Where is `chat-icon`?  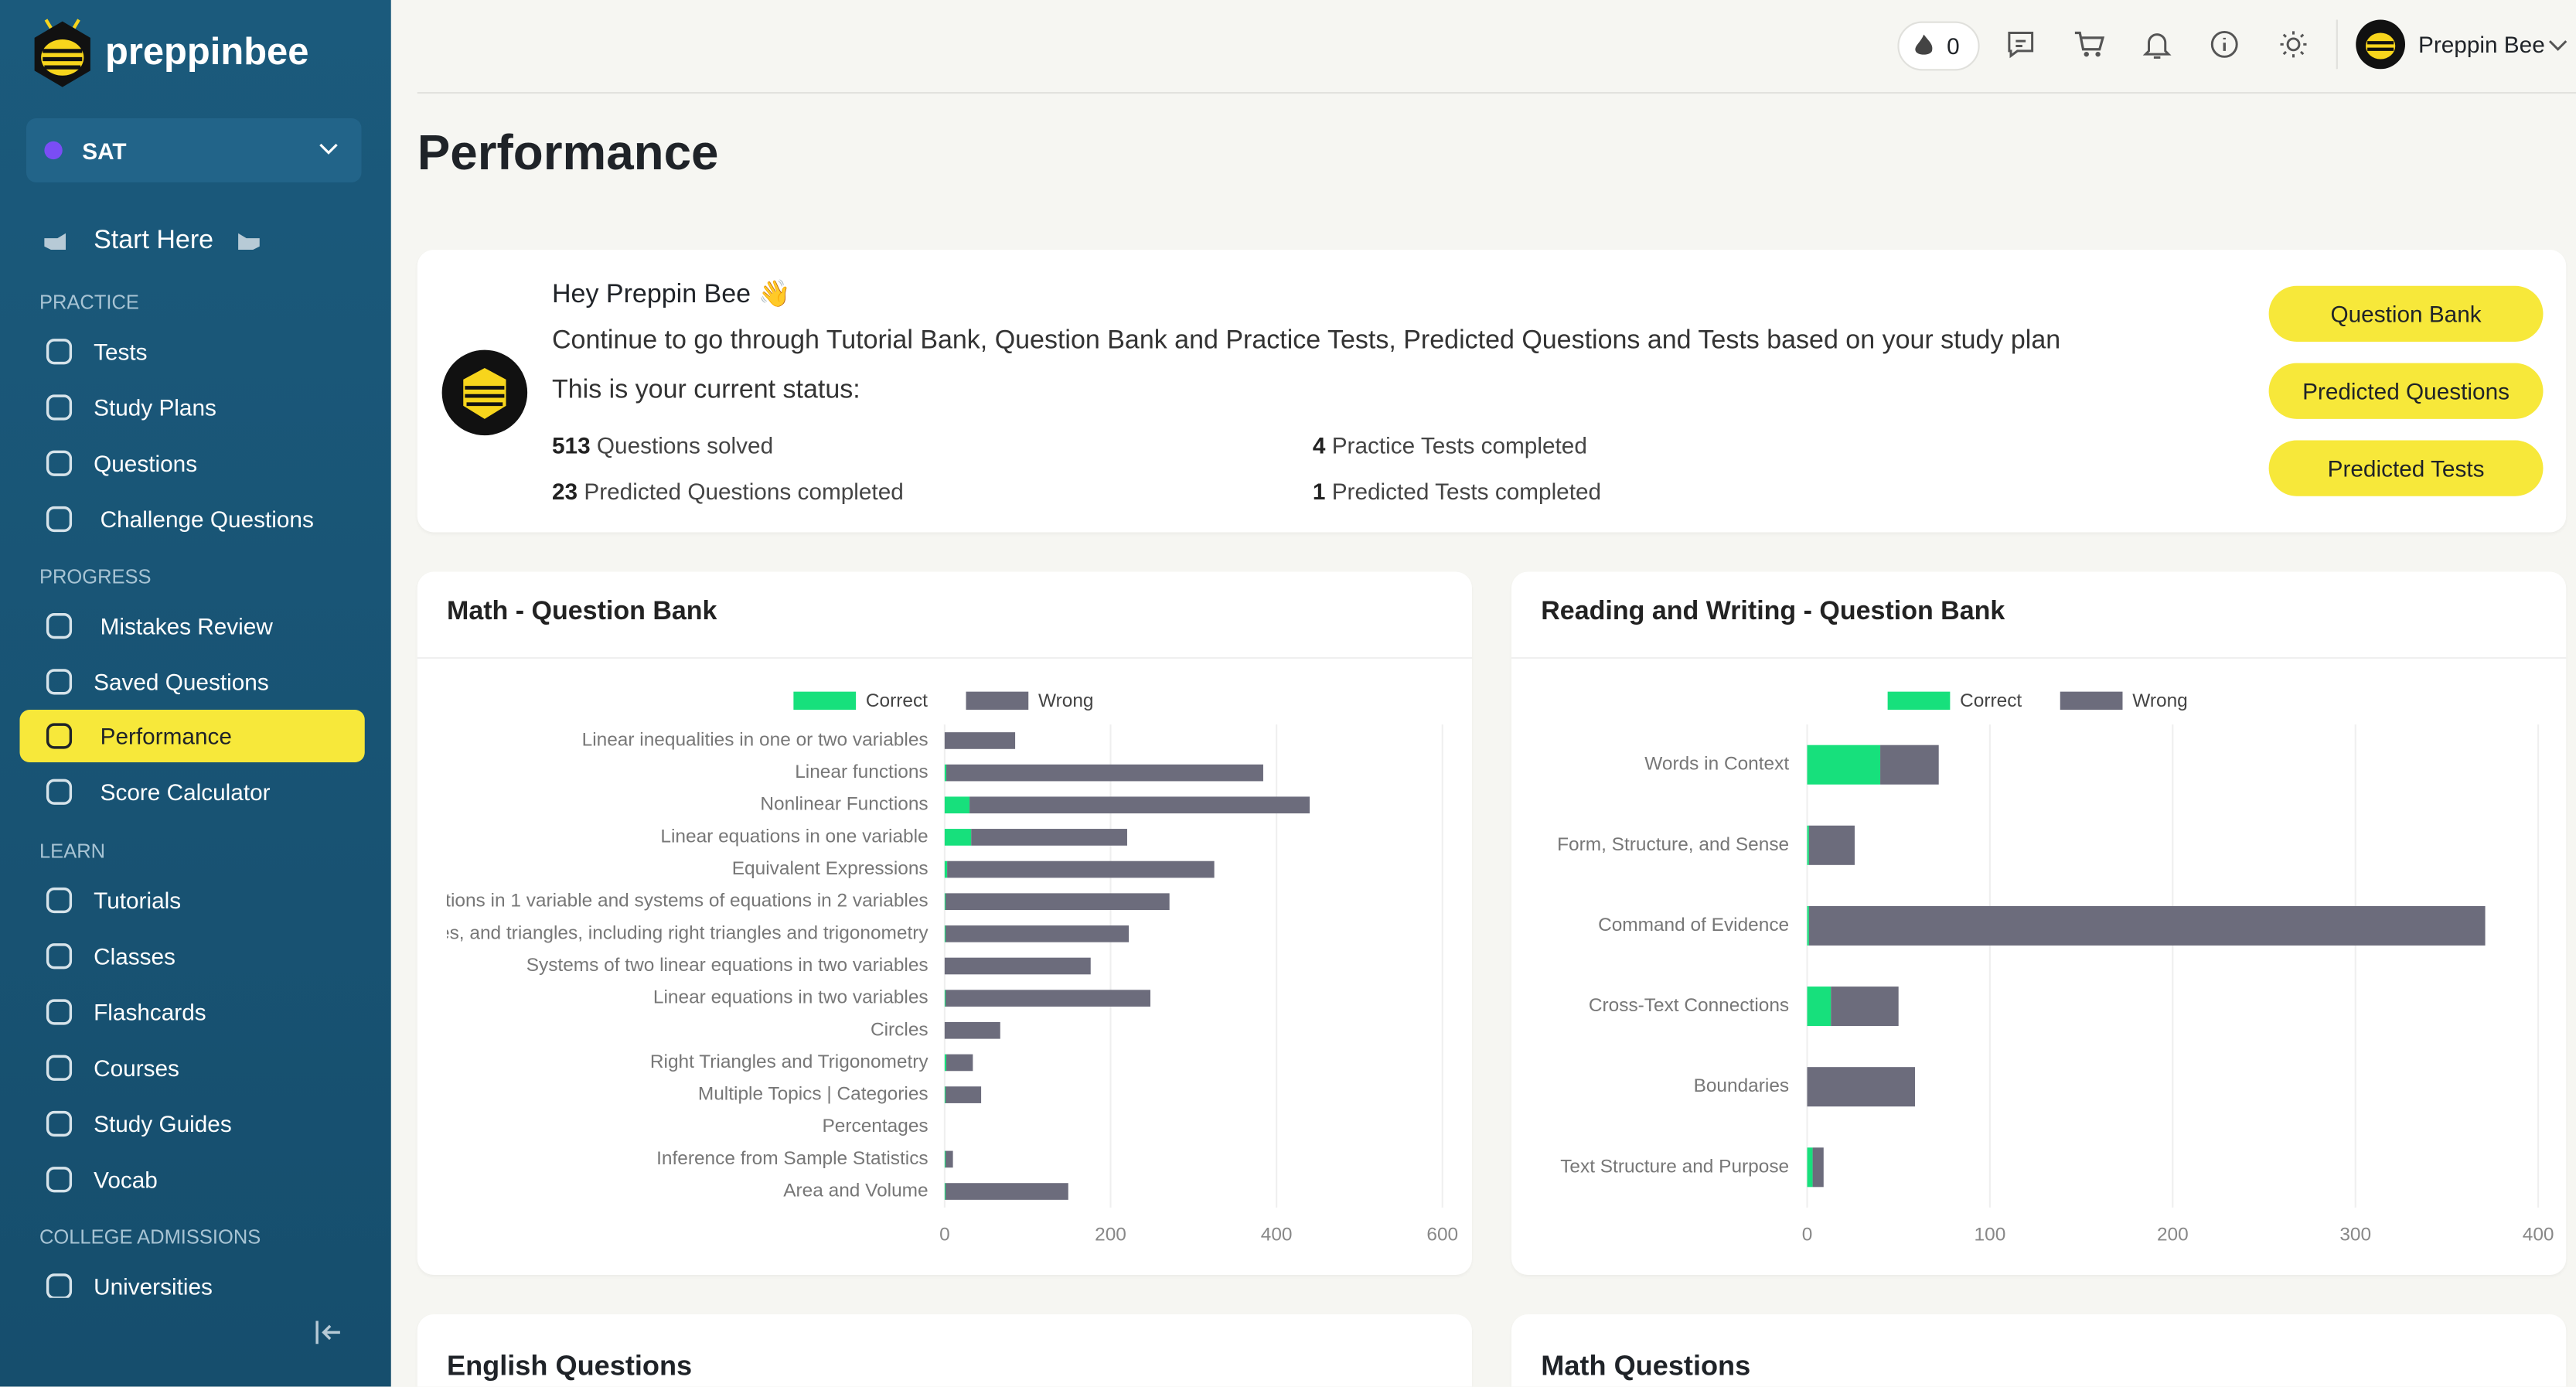
chat-icon is located at coordinates (2021, 44).